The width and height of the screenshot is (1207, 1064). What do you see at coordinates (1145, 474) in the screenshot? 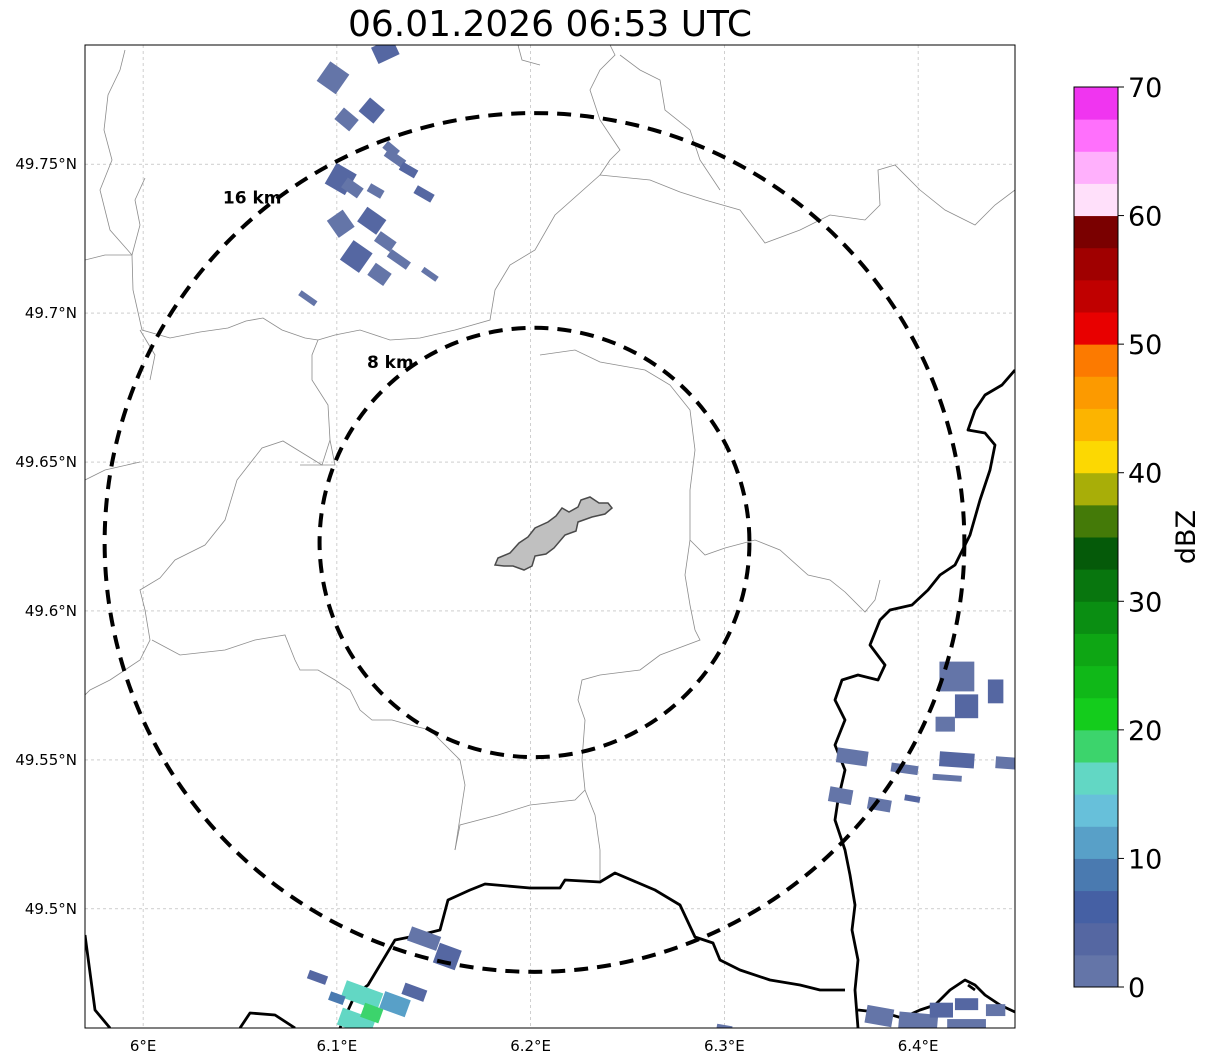
I see `colorbar-tick-label: 40` at bounding box center [1145, 474].